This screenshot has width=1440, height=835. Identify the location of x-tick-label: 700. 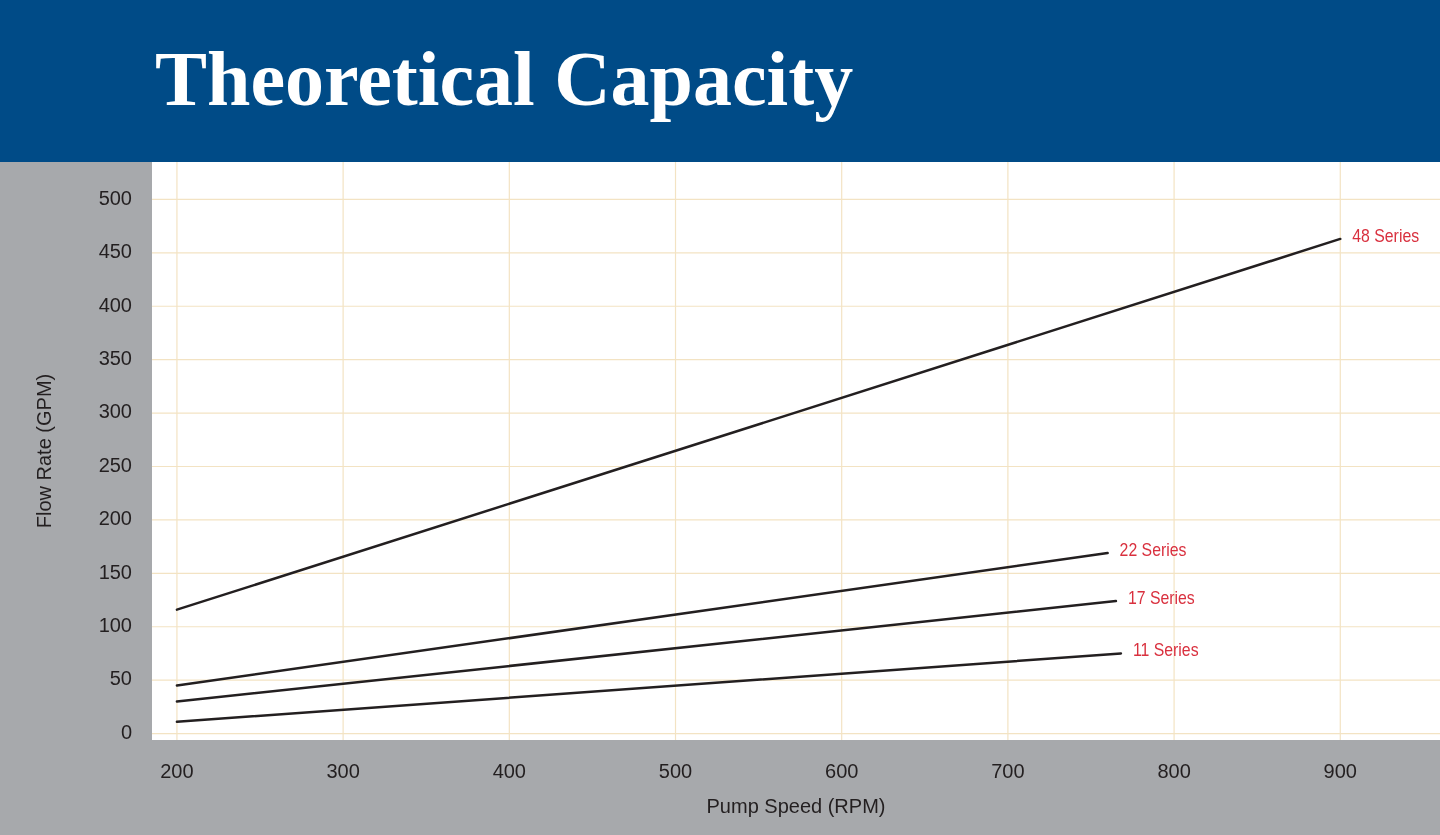
(1008, 771).